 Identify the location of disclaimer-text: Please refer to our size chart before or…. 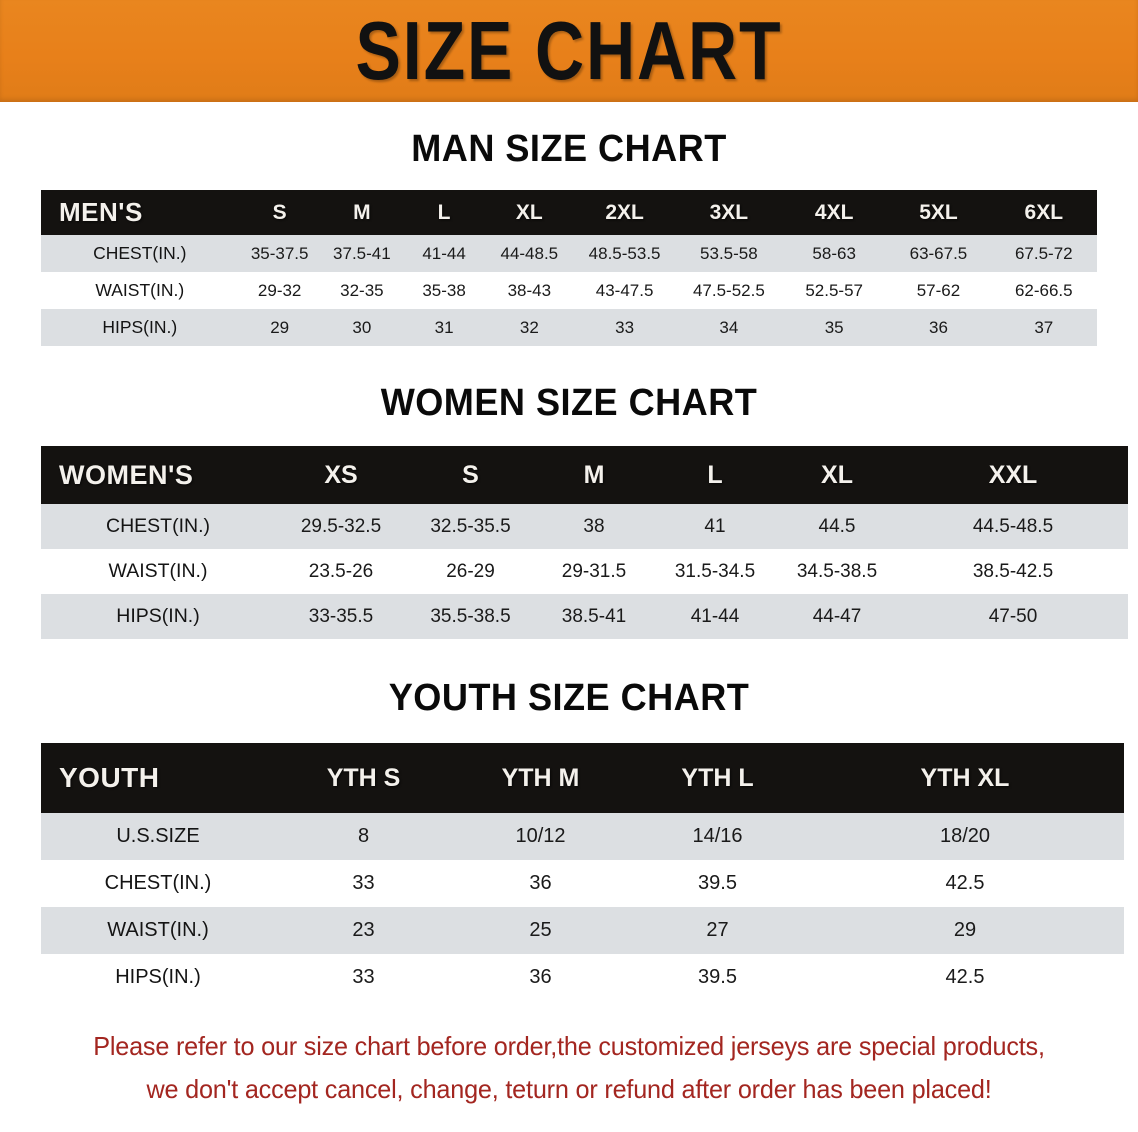
(569, 1068).